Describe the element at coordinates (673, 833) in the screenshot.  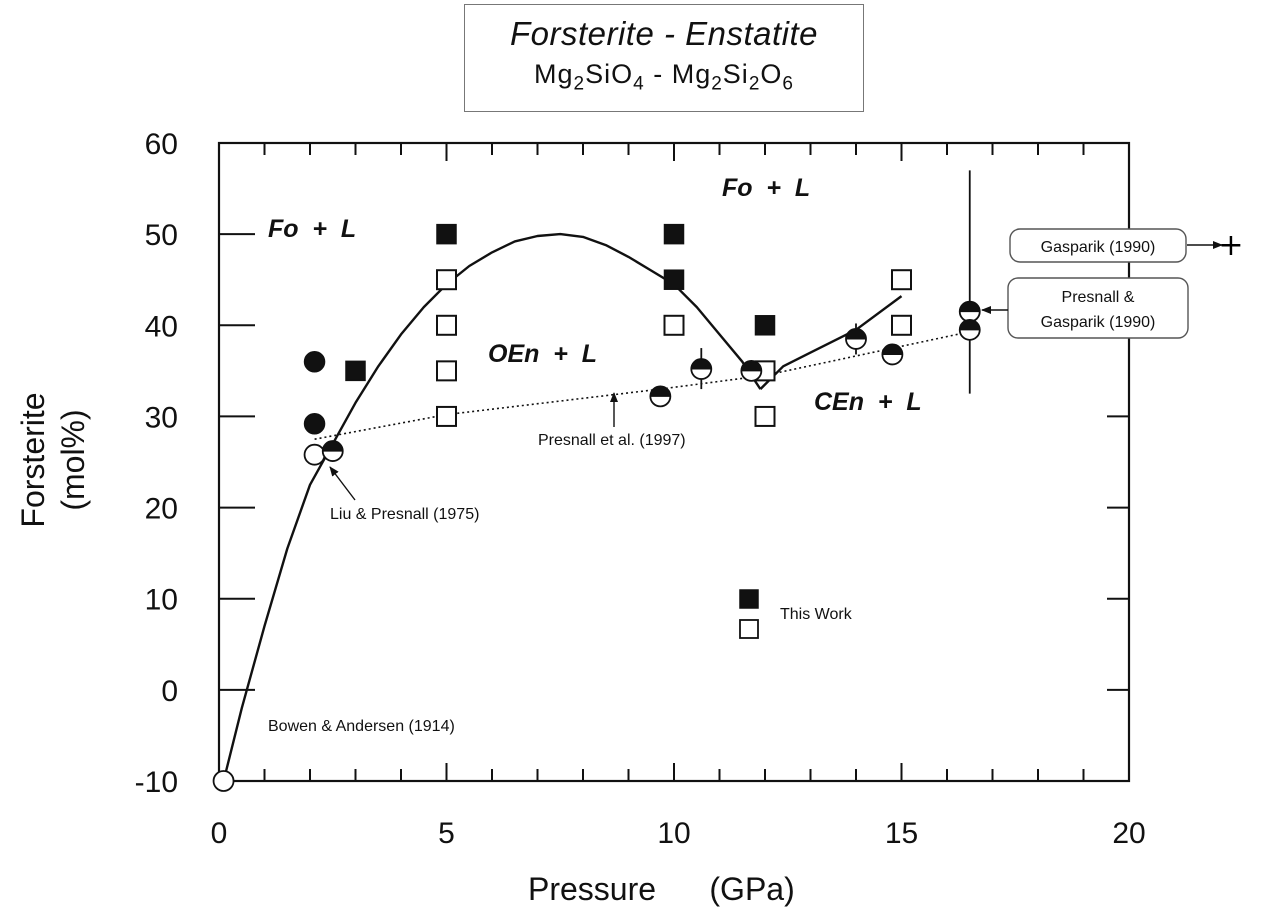
I see `x-tick-label: 10` at that location.